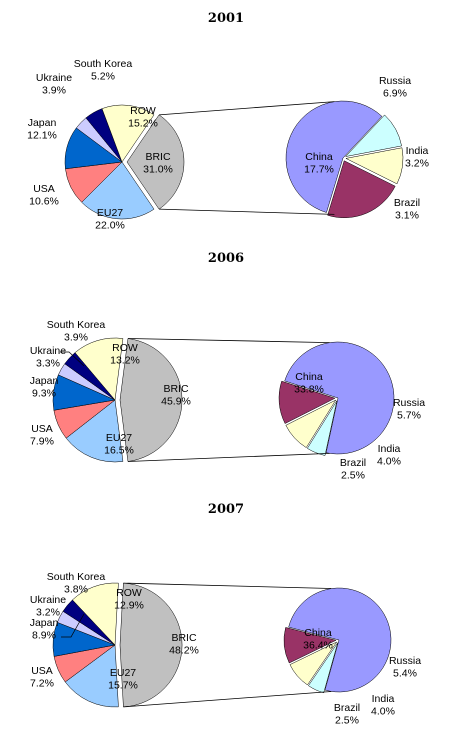  What do you see at coordinates (76, 583) in the screenshot?
I see `label-south-korea: South Korea 3.8%` at bounding box center [76, 583].